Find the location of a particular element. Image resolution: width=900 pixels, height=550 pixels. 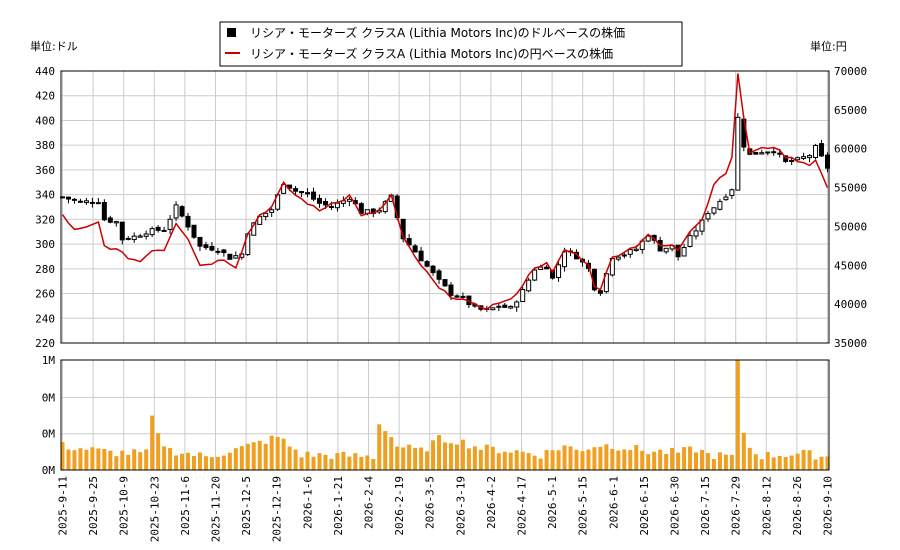

left-tick-label: 300 is located at coordinates (45, 244).